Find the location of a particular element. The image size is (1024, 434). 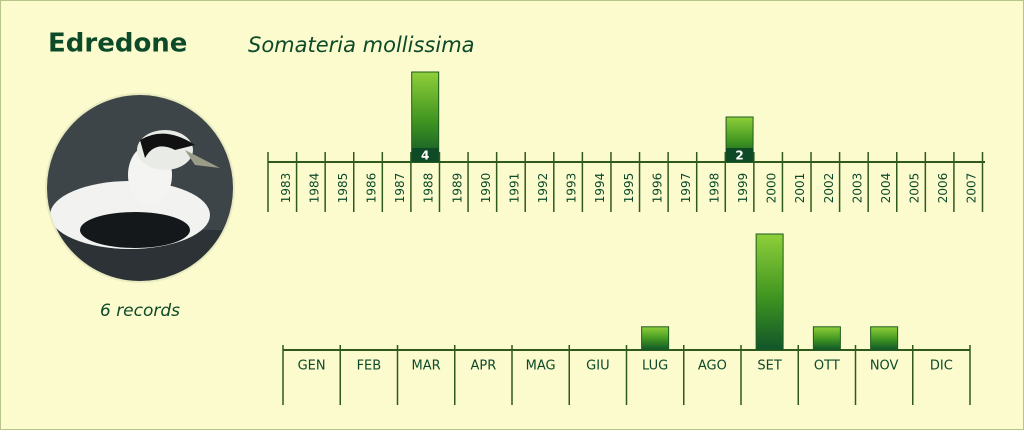

x-tick-label: 1995 is located at coordinates (629, 188).